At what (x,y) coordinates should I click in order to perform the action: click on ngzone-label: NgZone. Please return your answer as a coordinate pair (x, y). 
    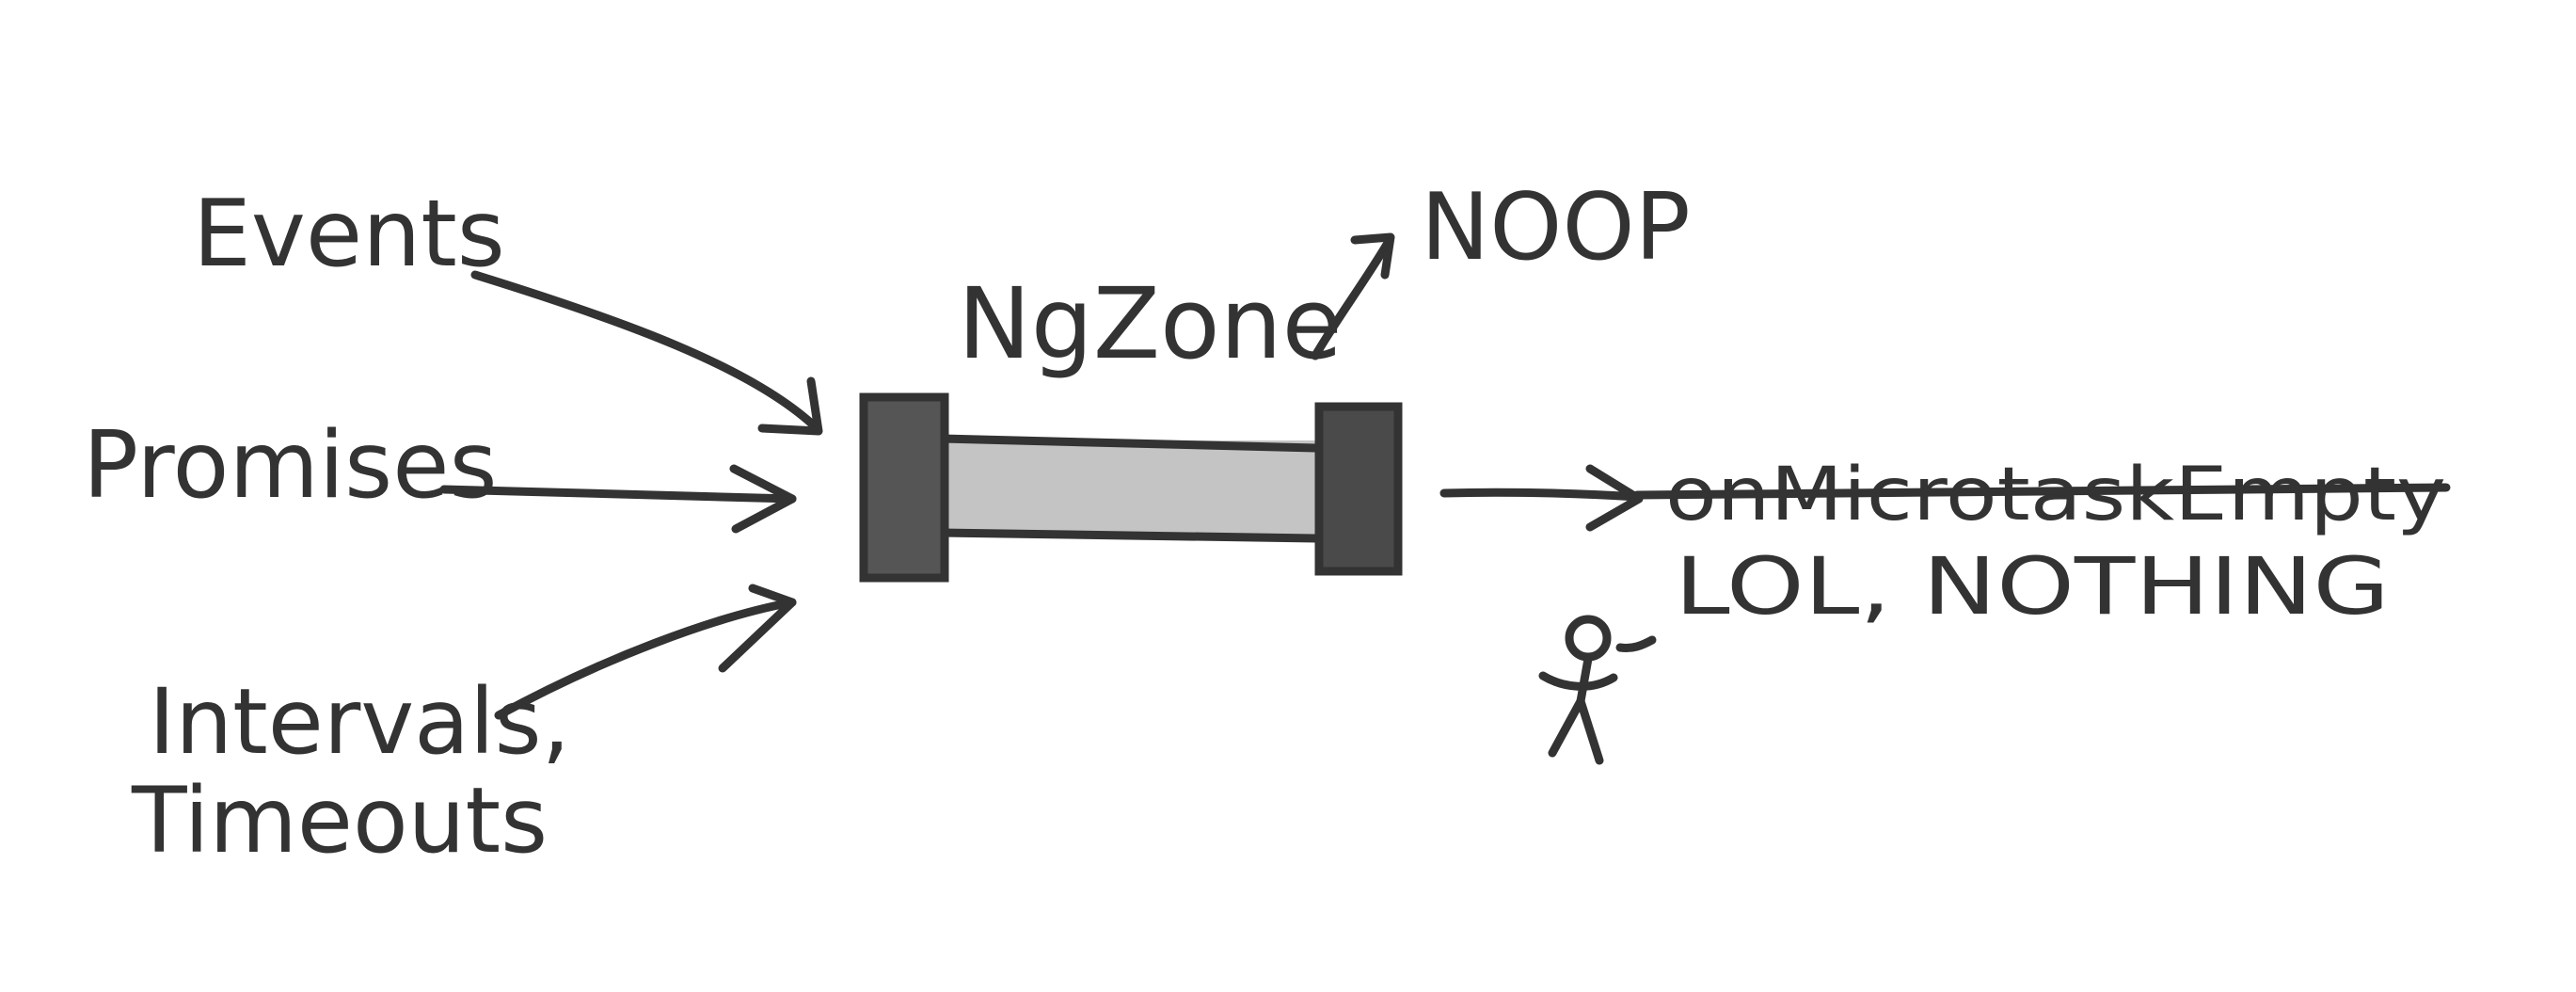
    Looking at the image, I should click on (1150, 323).